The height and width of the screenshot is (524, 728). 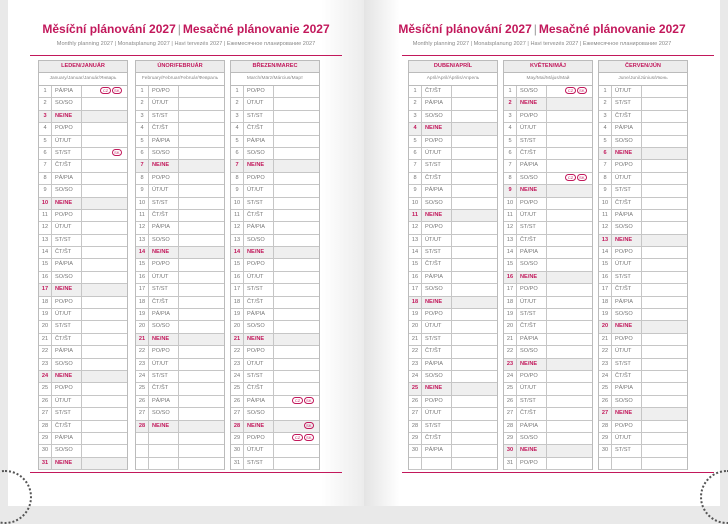 I want to click on day-number: 9, so click(x=415, y=191).